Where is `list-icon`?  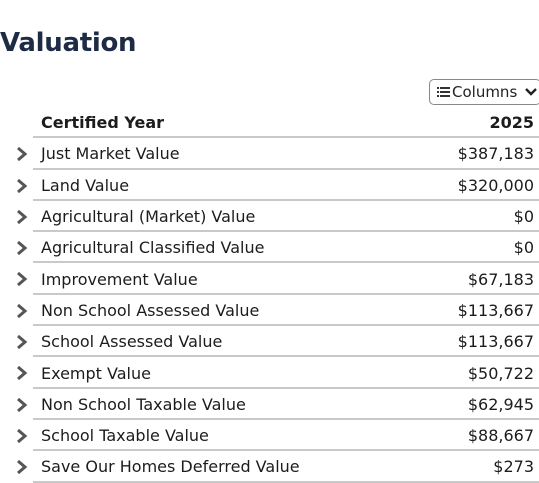
list-icon is located at coordinates (443, 92).